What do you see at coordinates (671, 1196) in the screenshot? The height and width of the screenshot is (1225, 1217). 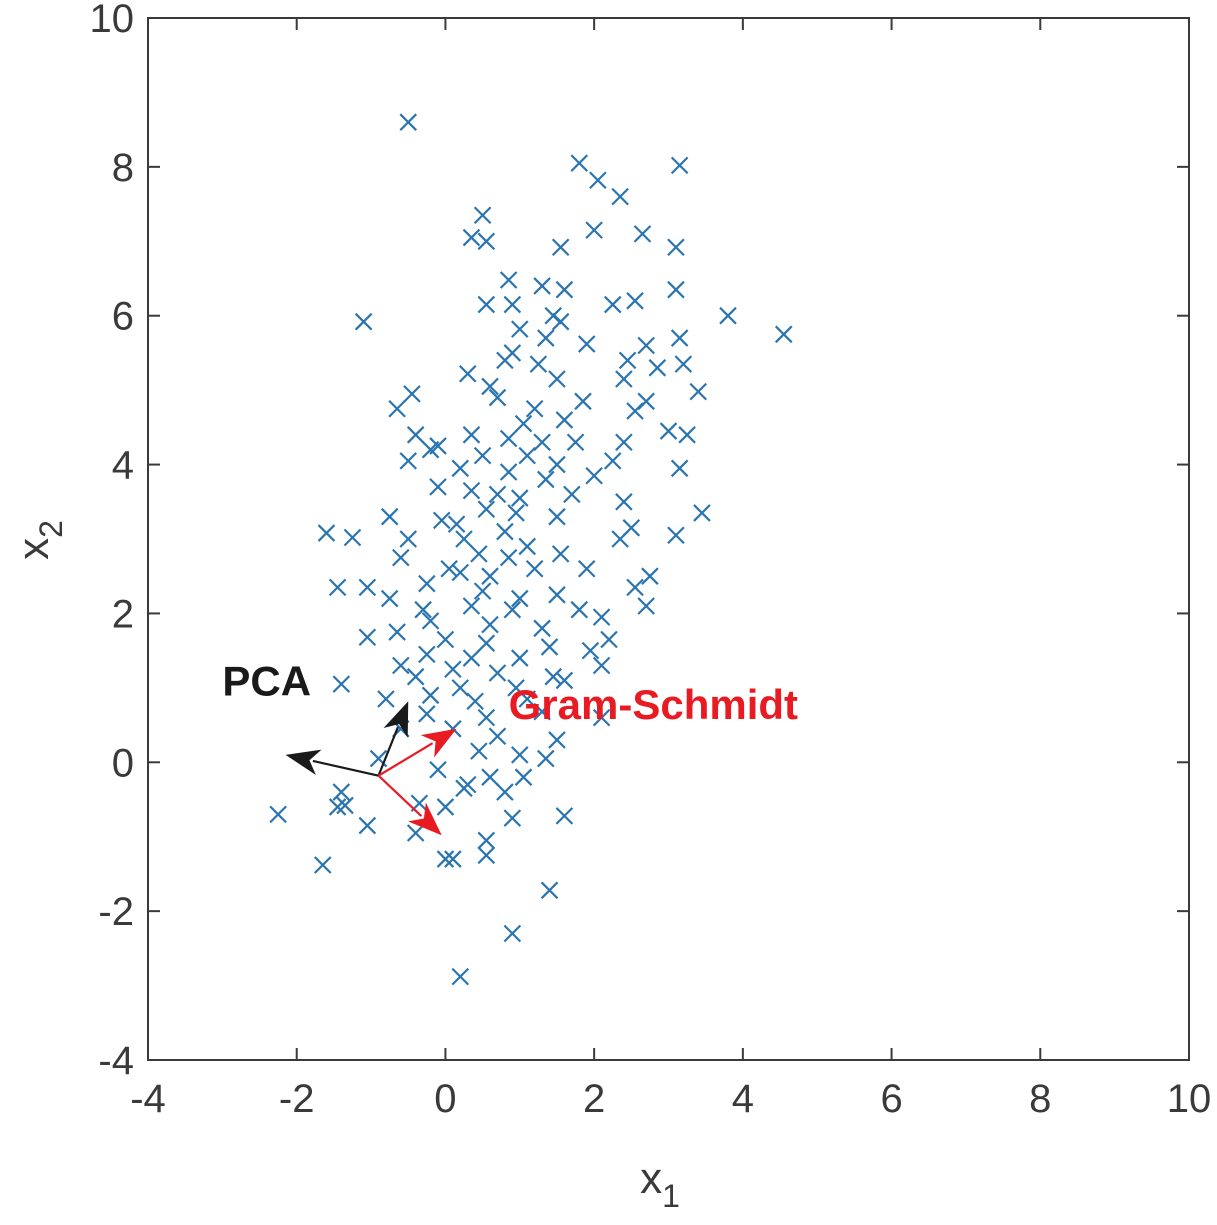 I see `x-axis-label-sub: 1` at bounding box center [671, 1196].